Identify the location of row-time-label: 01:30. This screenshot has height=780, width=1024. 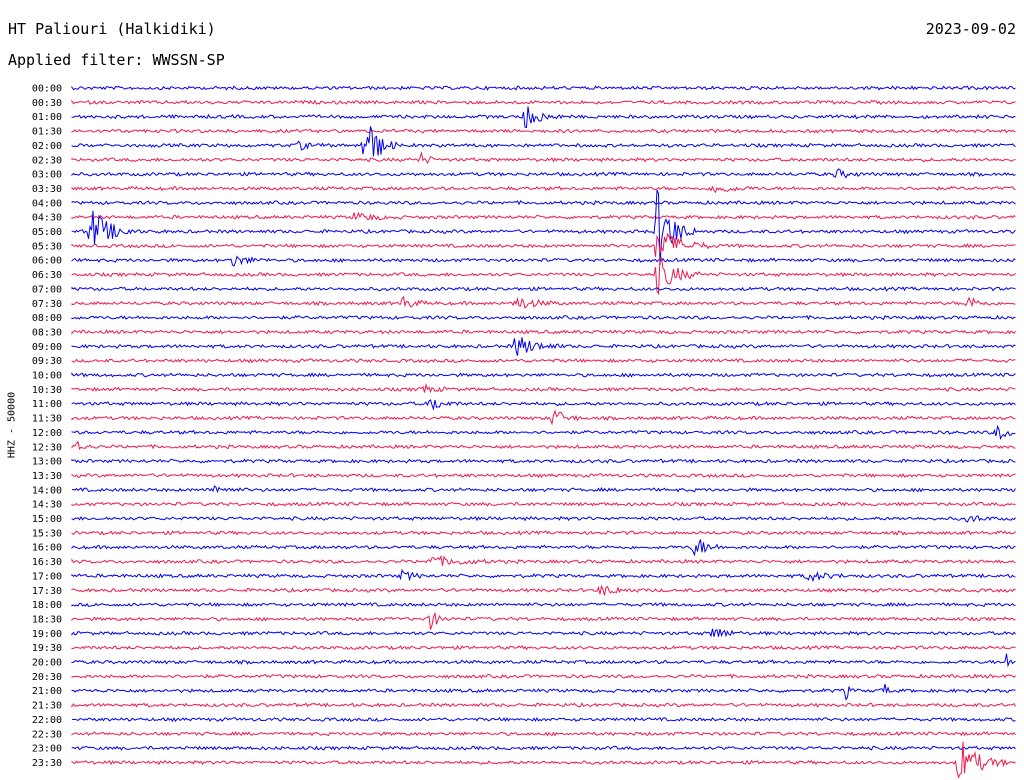
(47, 132).